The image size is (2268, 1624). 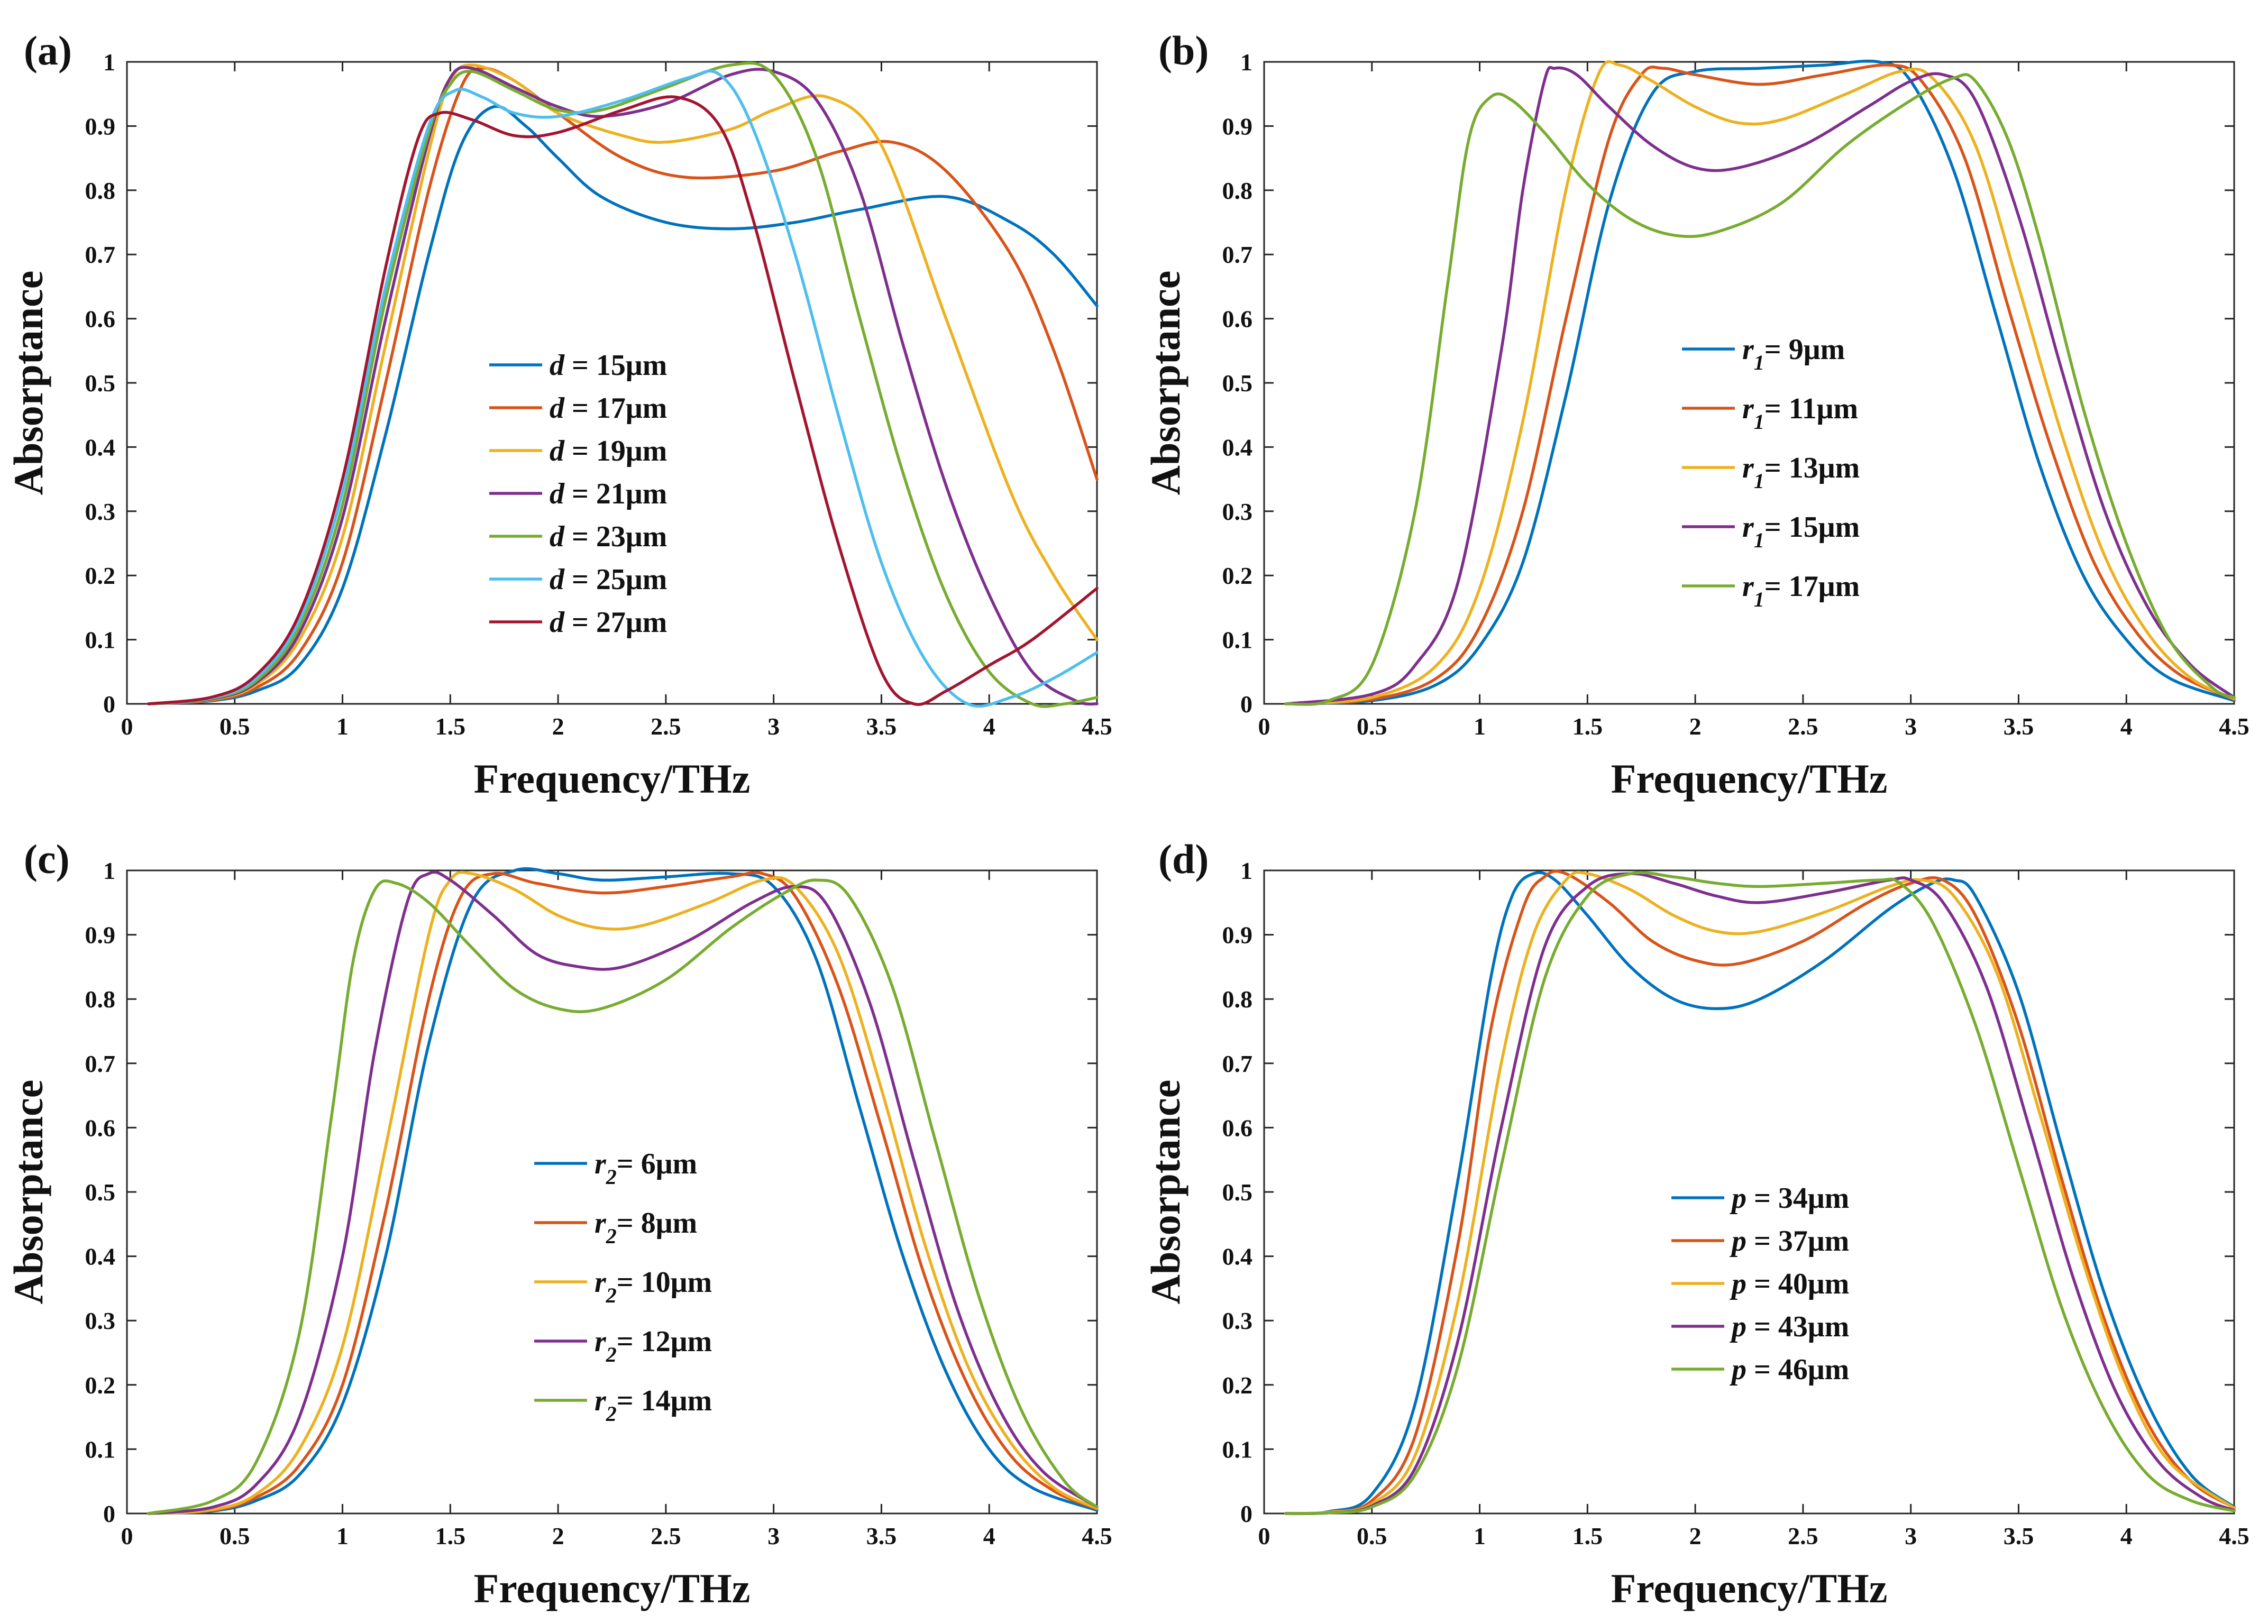 I want to click on legend-entry: r1= 17μm, so click(x=1801, y=590).